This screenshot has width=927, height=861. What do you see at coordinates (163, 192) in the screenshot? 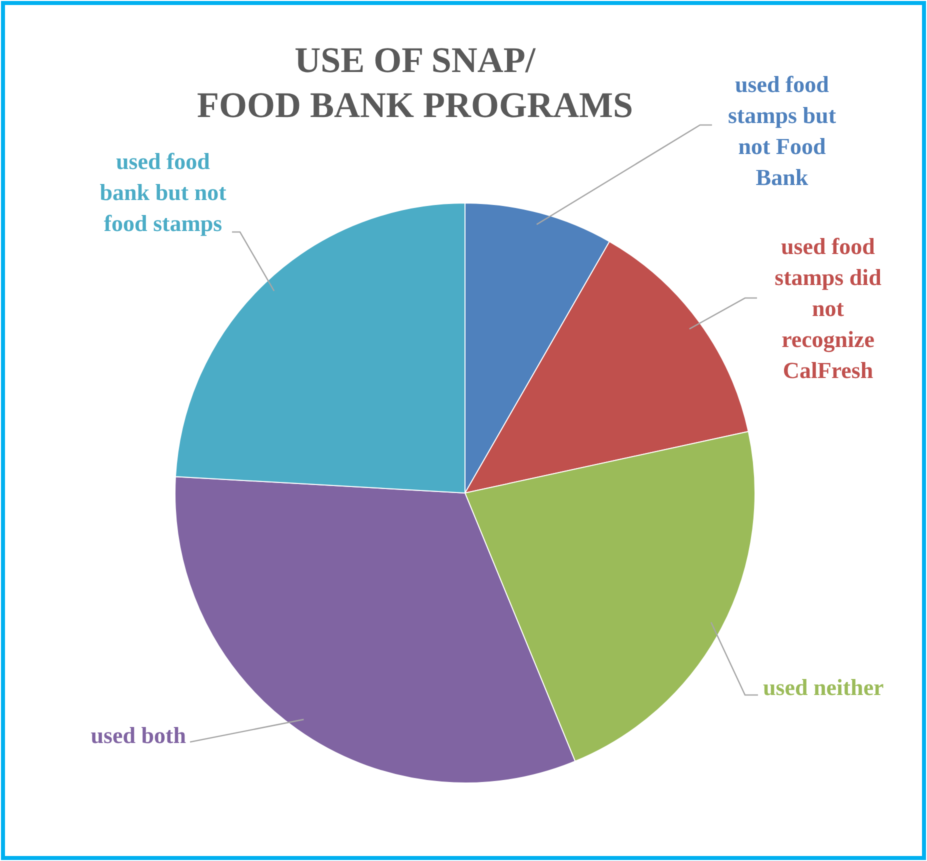
I see `slice-label: used food bank but not food stamps` at bounding box center [163, 192].